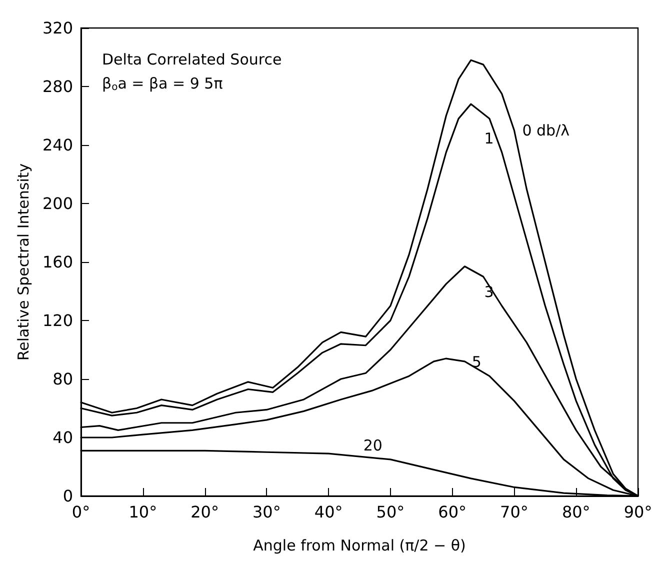  Describe the element at coordinates (57, 86) in the screenshot. I see `y-tick-label: 280` at that location.